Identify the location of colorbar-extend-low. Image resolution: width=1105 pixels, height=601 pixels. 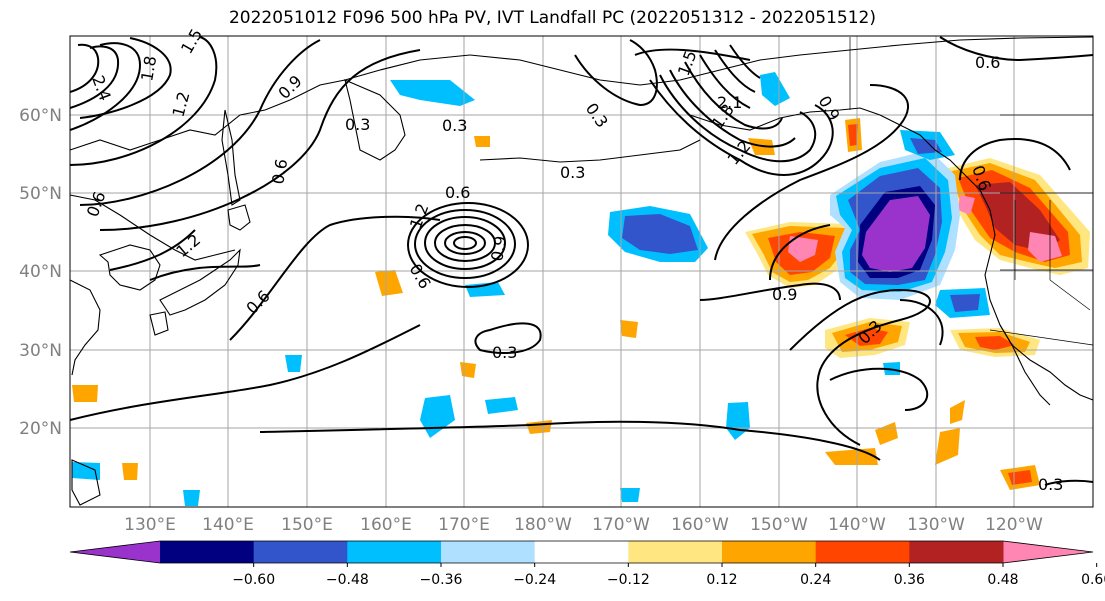
(115, 552).